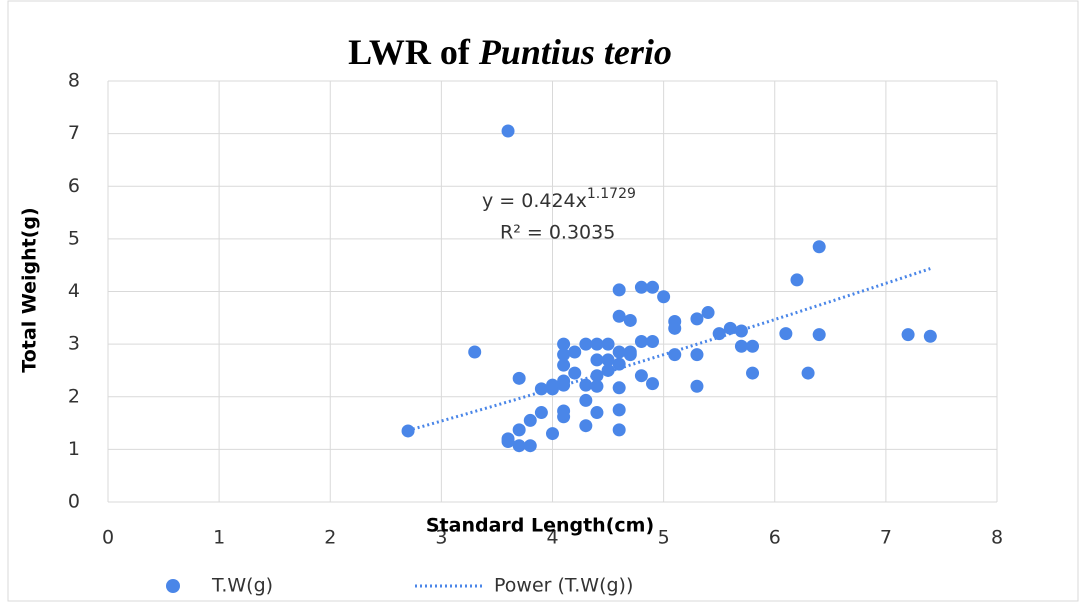 The height and width of the screenshot is (602, 1086). What do you see at coordinates (575, 52) in the screenshot?
I see `title-part: Puntius terio` at bounding box center [575, 52].